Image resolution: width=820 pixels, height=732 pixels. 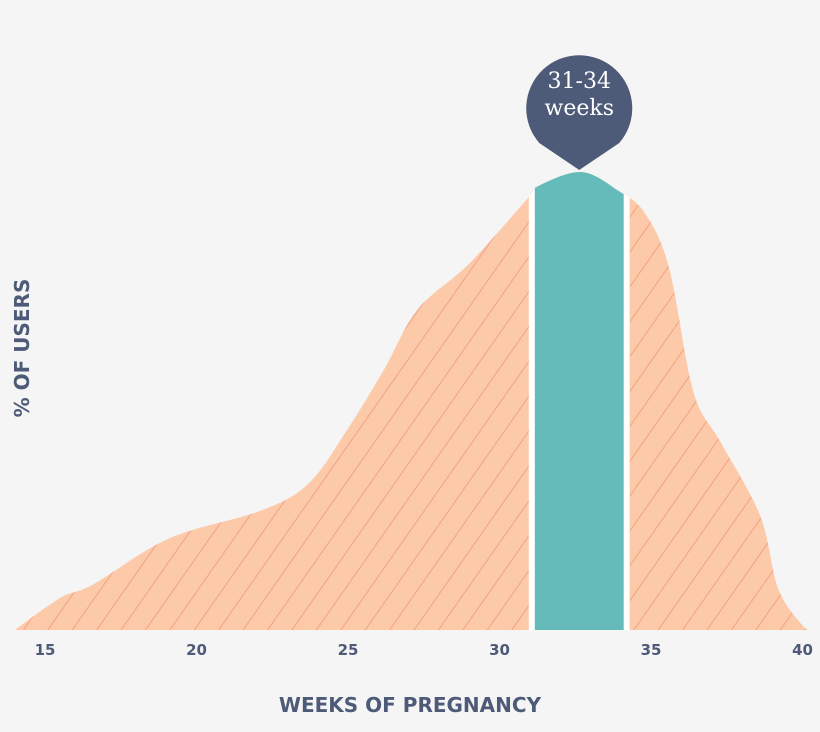 I want to click on x-tick-label: 15, so click(x=45, y=650).